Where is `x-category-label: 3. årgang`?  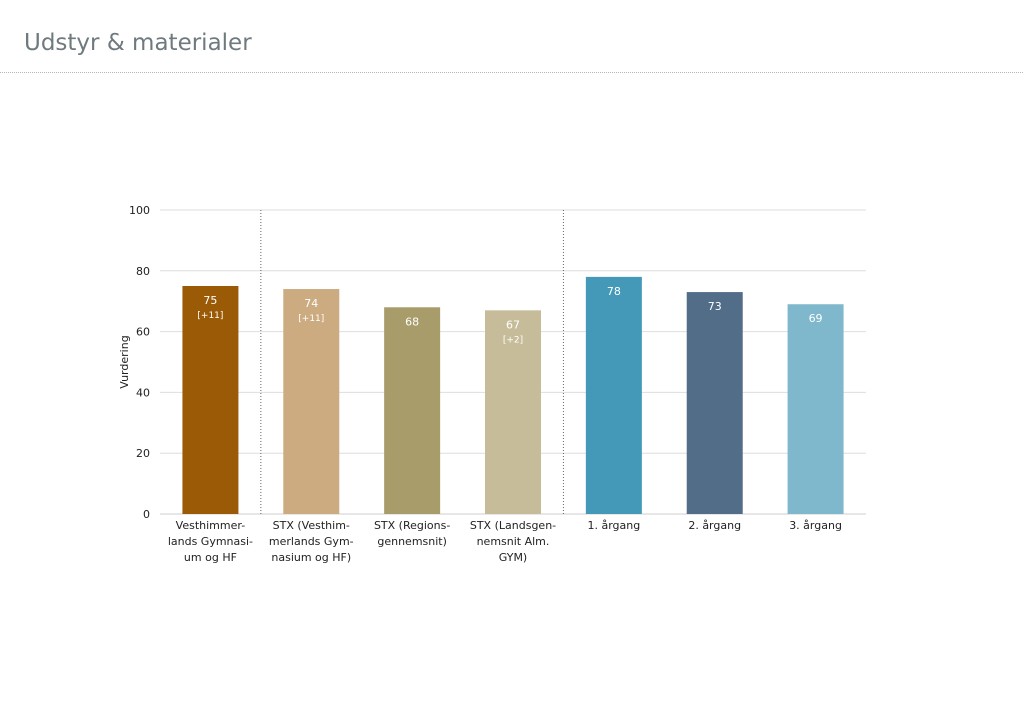
x-category-label: 3. årgang is located at coordinates (815, 525).